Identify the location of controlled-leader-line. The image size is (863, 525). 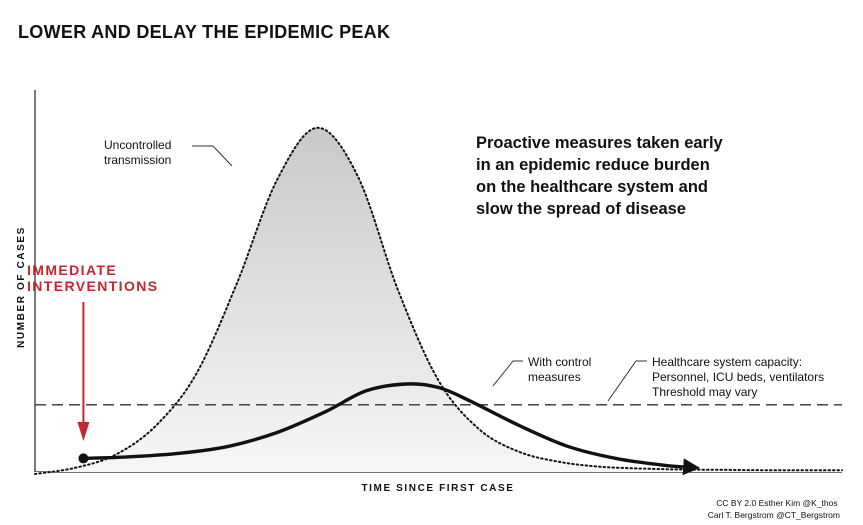
(507, 373).